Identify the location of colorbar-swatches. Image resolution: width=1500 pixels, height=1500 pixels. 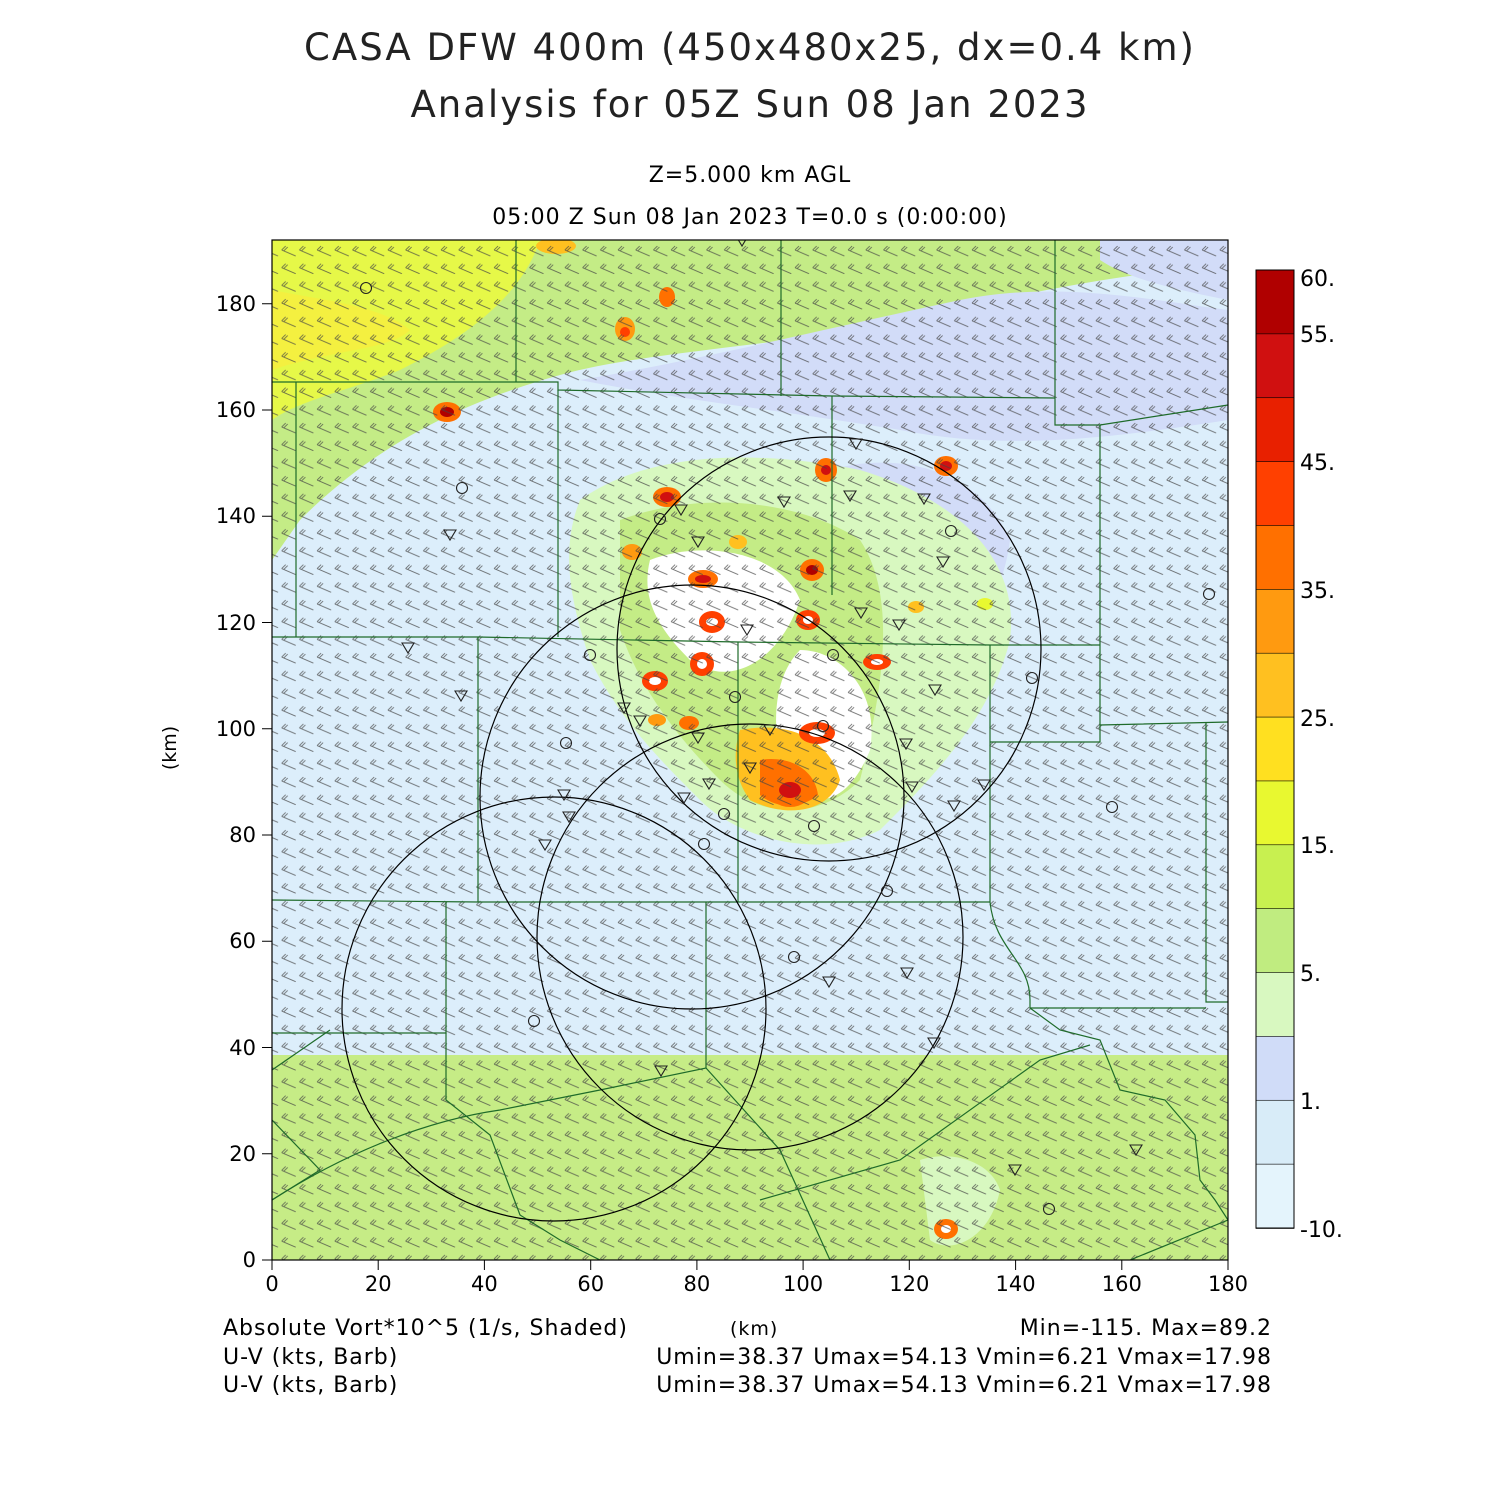
(1275, 749).